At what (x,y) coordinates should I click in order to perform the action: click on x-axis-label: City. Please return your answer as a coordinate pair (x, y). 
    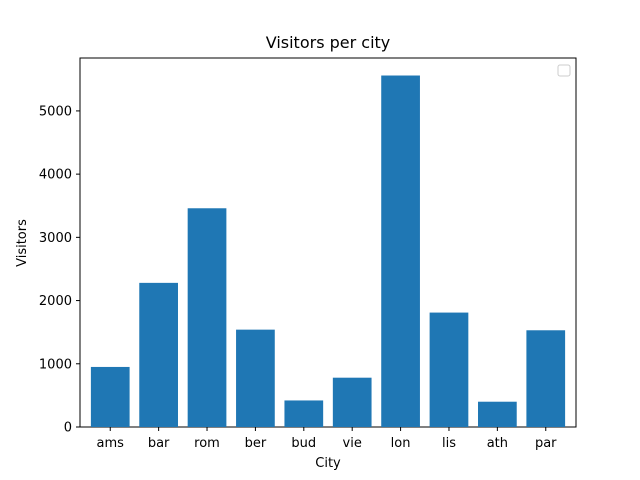
    Looking at the image, I should click on (328, 463).